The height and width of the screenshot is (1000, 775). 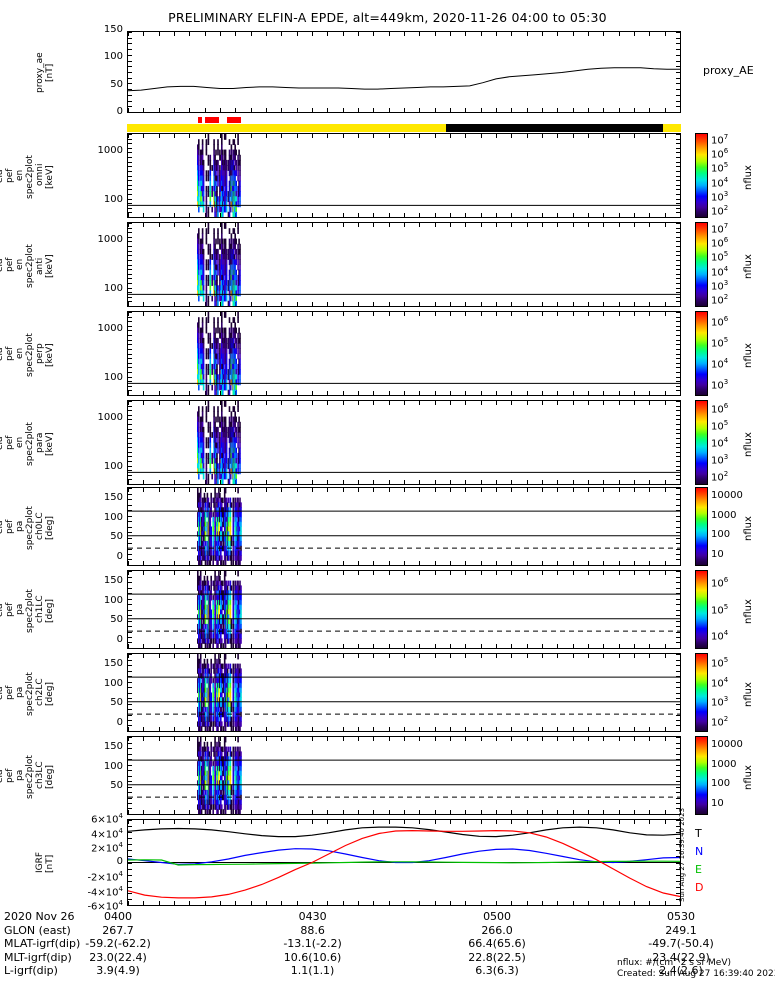 I want to click on ylabel-en-perp-line2: en, so click(x=20, y=353).